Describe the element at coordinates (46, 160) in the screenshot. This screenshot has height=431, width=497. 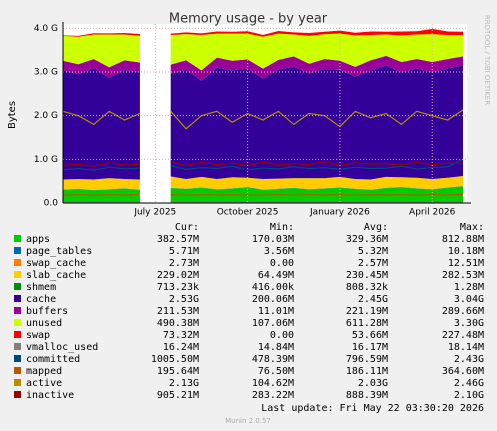
I see `y-tick-label: 1.0 G` at that location.